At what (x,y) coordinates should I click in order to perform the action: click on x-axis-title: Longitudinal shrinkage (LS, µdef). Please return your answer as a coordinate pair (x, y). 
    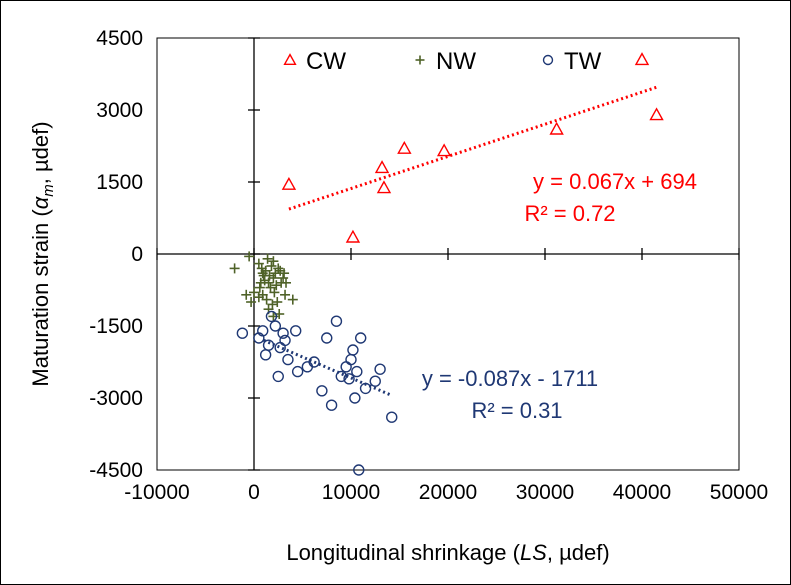
    Looking at the image, I should click on (447, 552).